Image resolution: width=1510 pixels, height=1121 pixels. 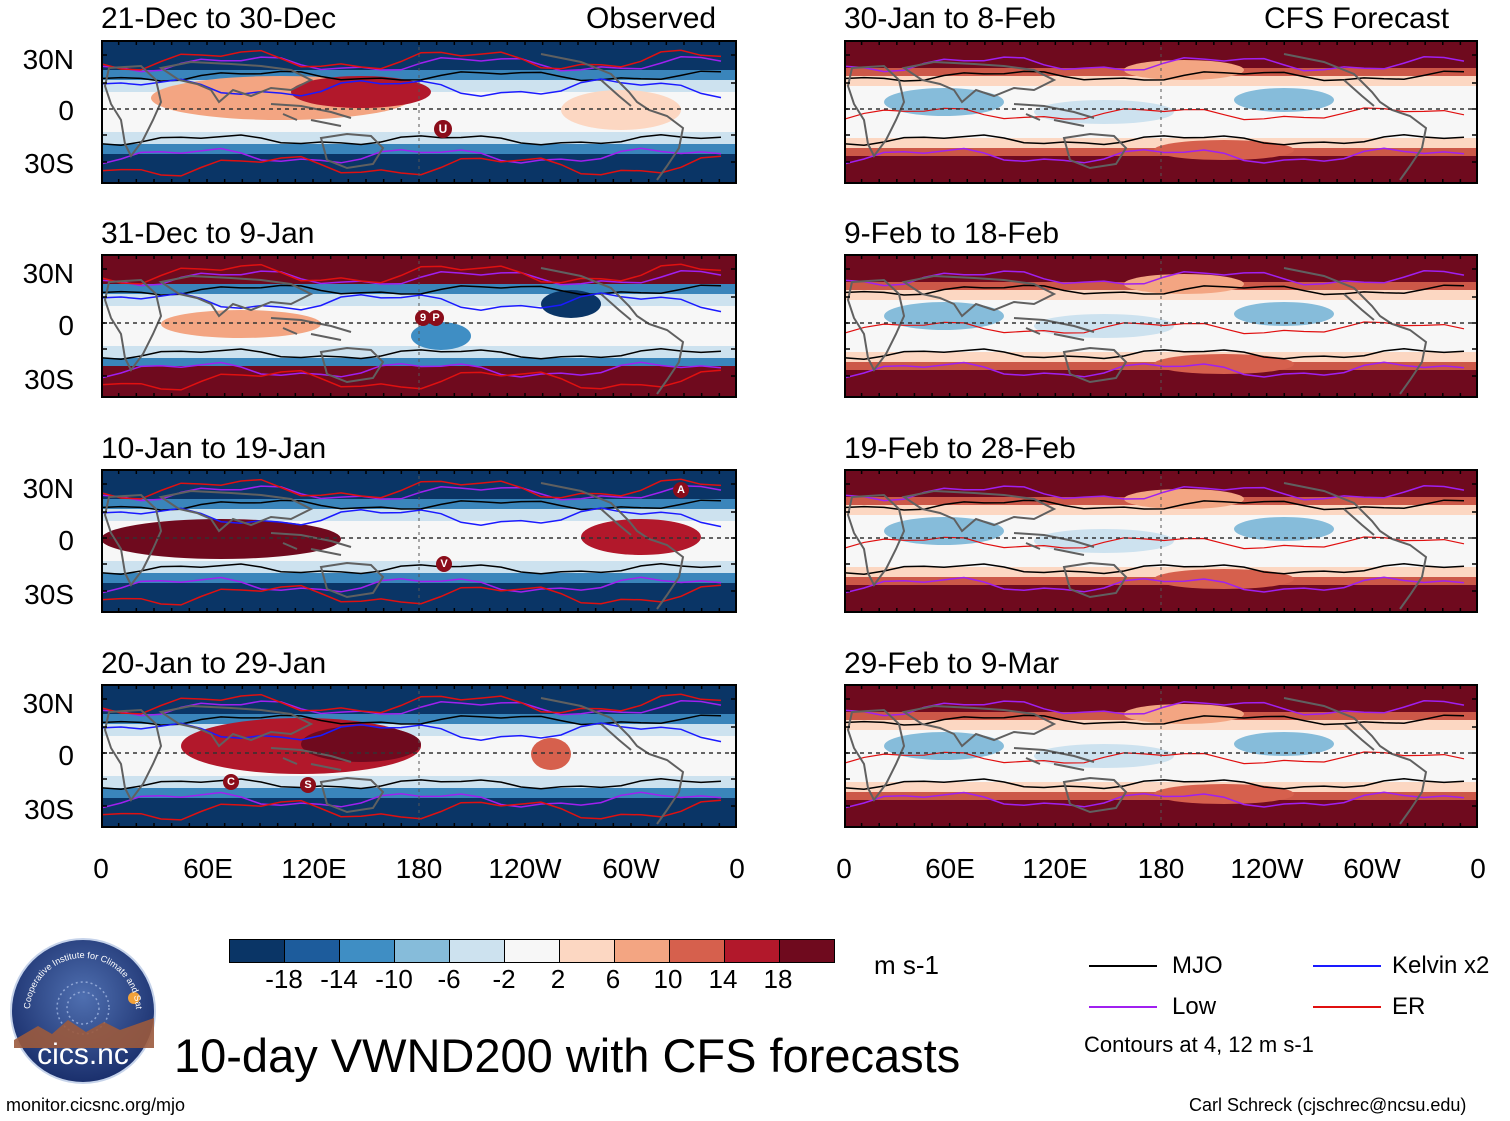 I want to click on x-tick: 120W, so click(x=525, y=868).